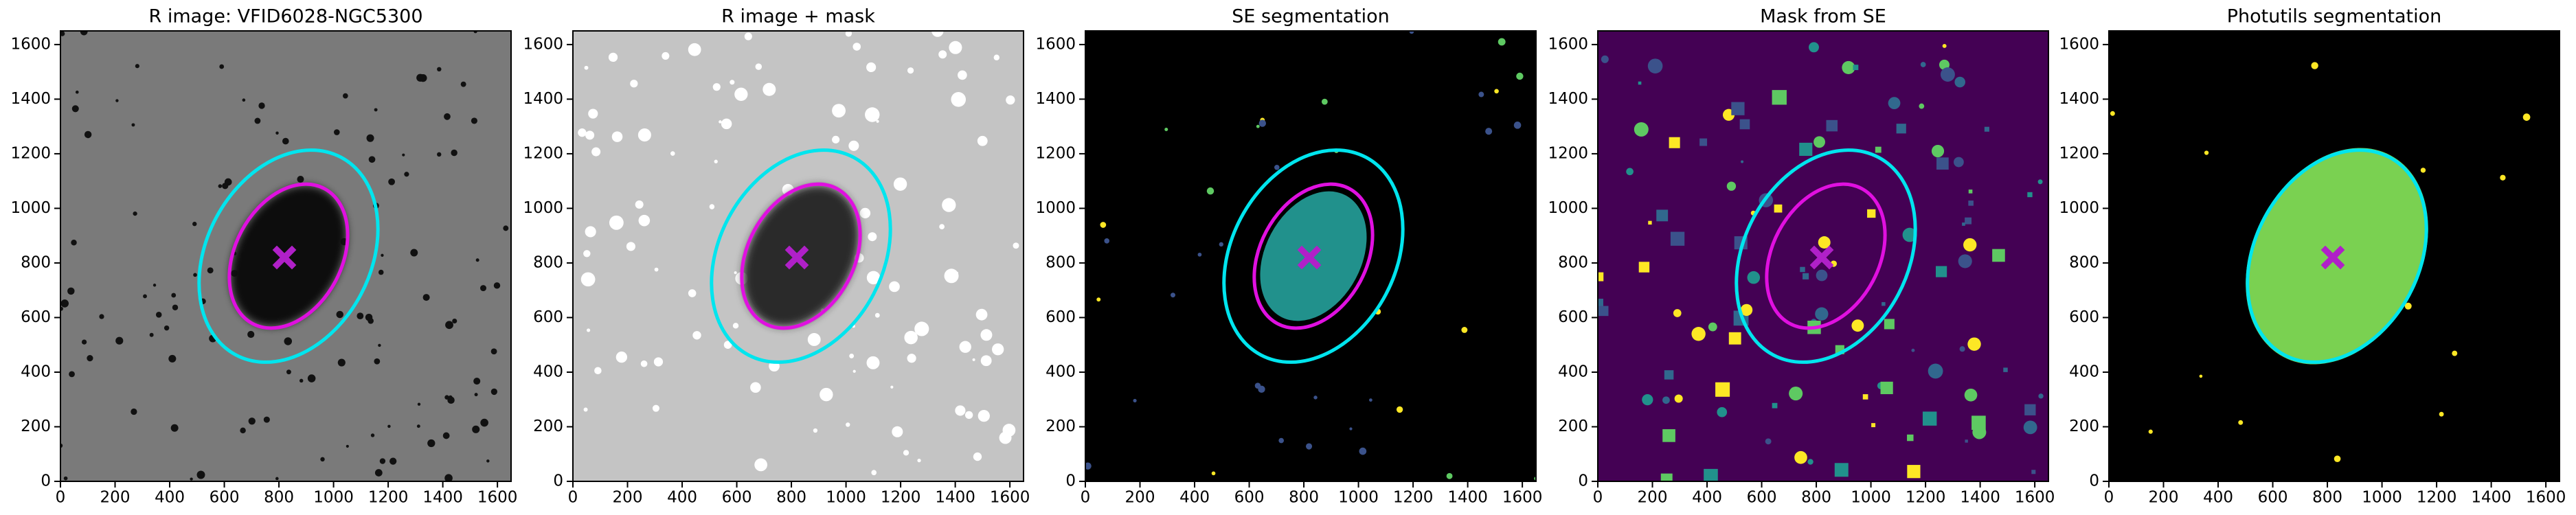 Image resolution: width=2576 pixels, height=515 pixels. What do you see at coordinates (36, 262) in the screenshot?
I see `y-tick-label: 800` at bounding box center [36, 262].